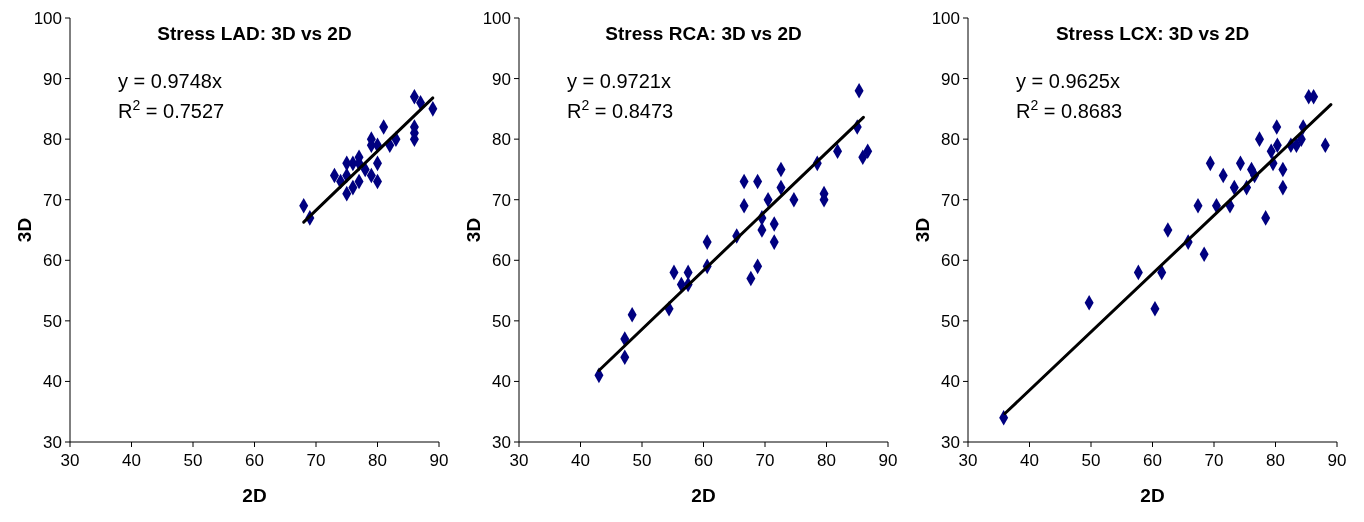 This screenshot has width=1364, height=522. I want to click on annotation: y = 0.9721x, so click(619, 81).